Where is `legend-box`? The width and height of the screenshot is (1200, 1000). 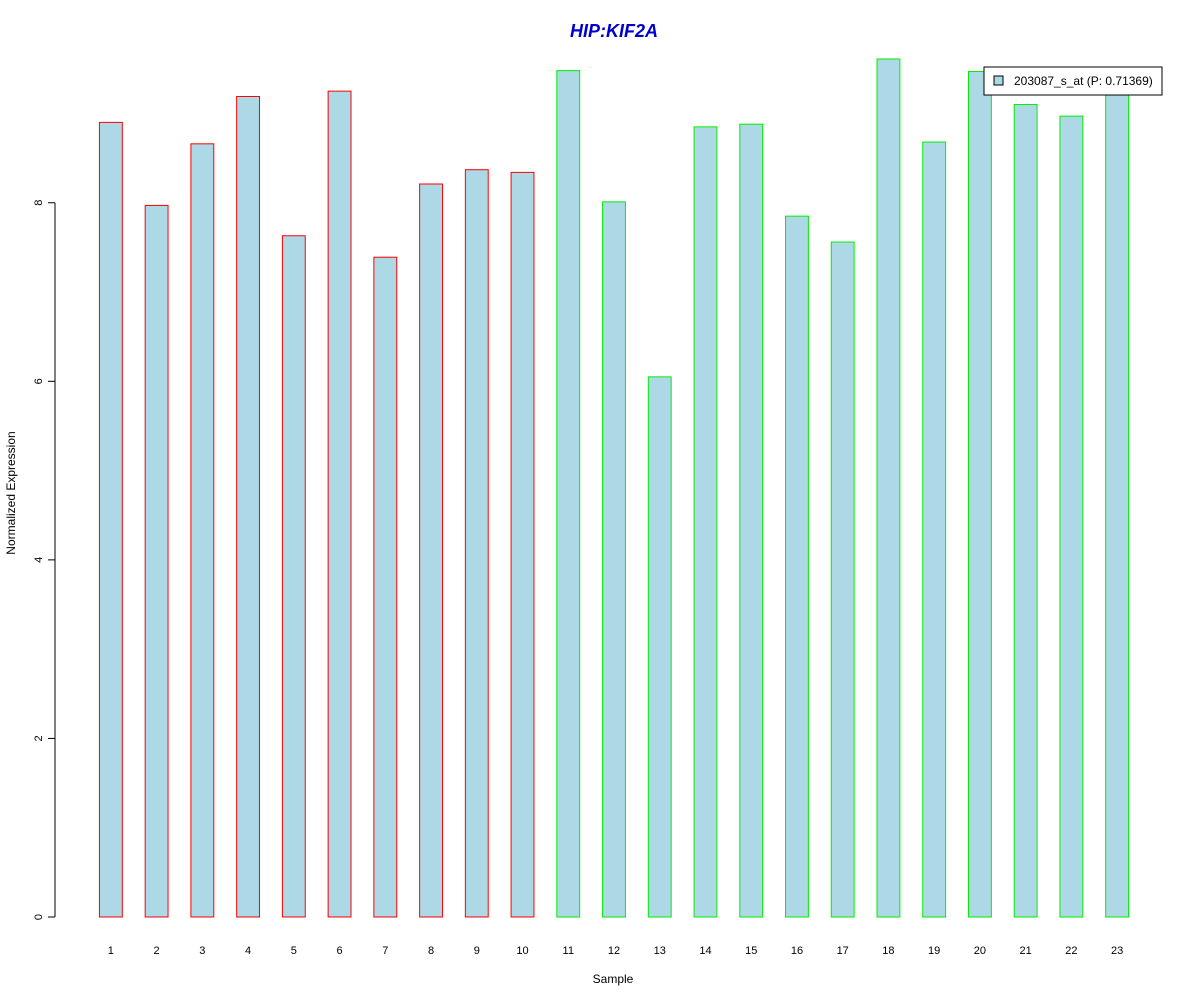
legend-box is located at coordinates (1073, 81).